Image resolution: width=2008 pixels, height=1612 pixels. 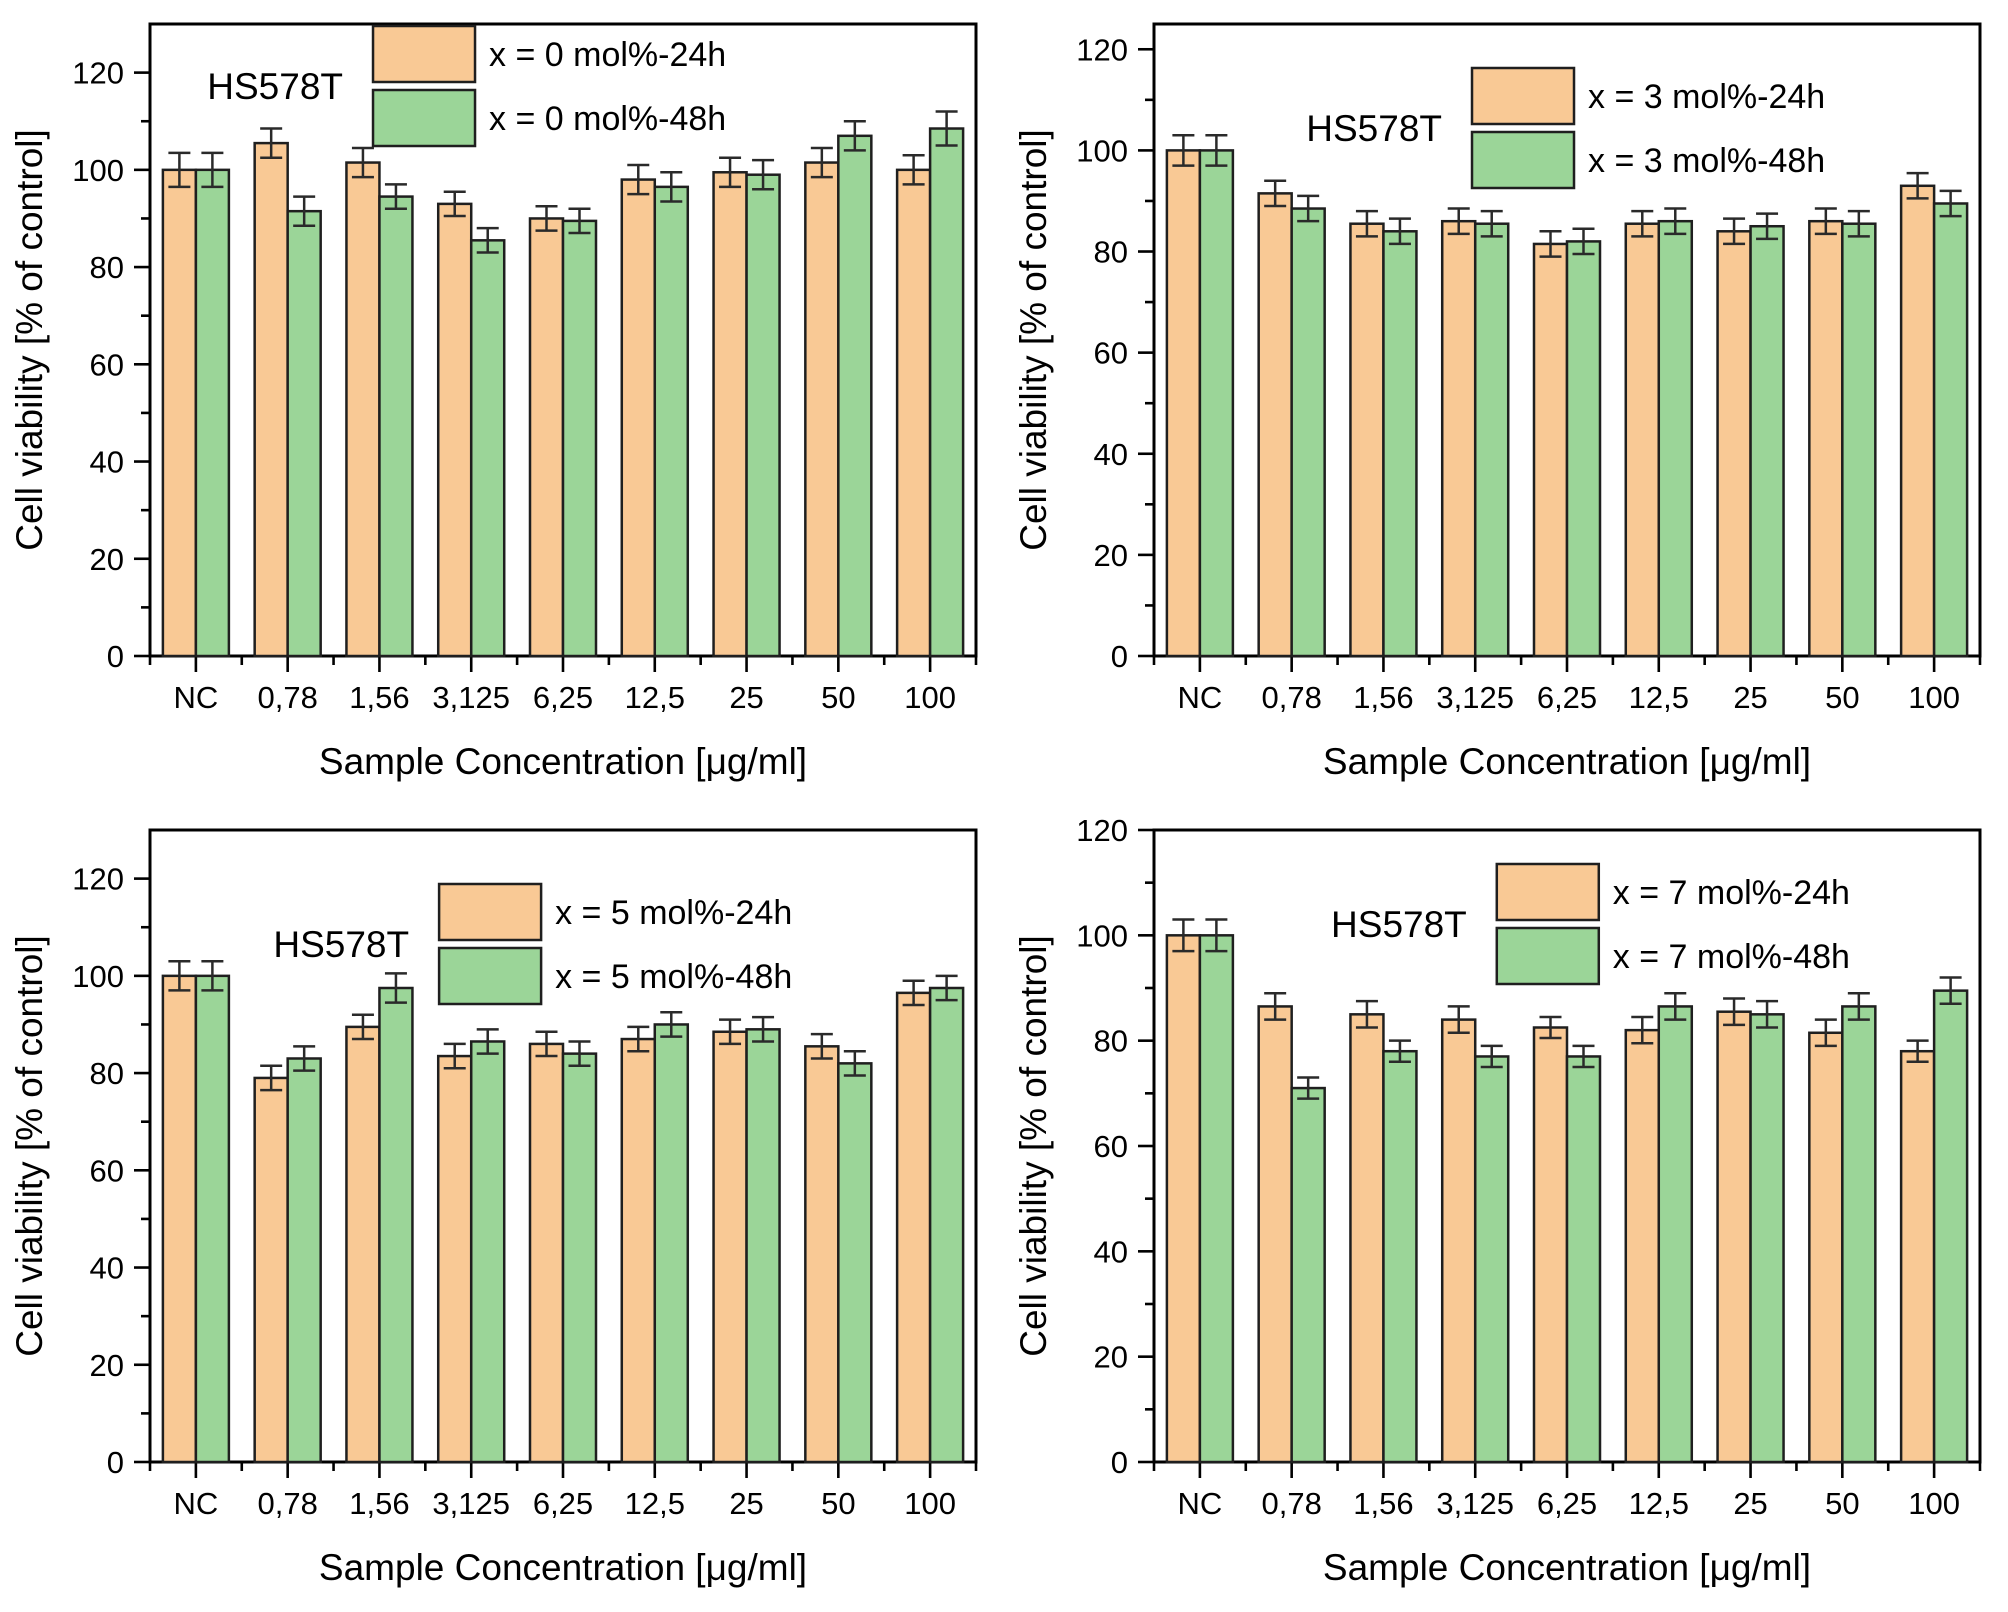 What do you see at coordinates (607, 55) in the screenshot?
I see `legend-label-24h: x = 0 mol%-24h` at bounding box center [607, 55].